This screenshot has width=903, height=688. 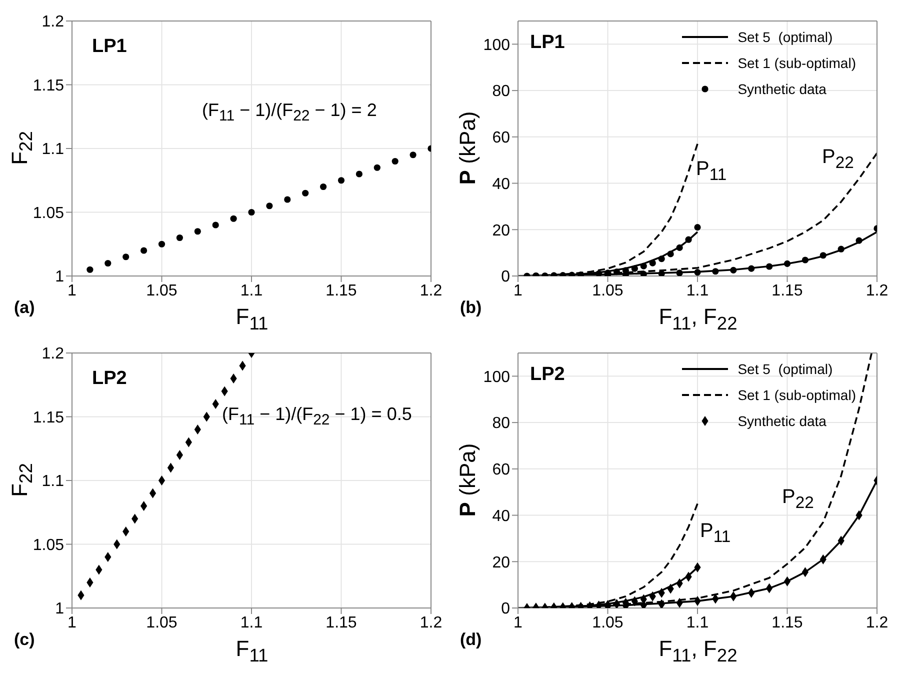 What do you see at coordinates (471, 639) in the screenshot?
I see `text: (d)` at bounding box center [471, 639].